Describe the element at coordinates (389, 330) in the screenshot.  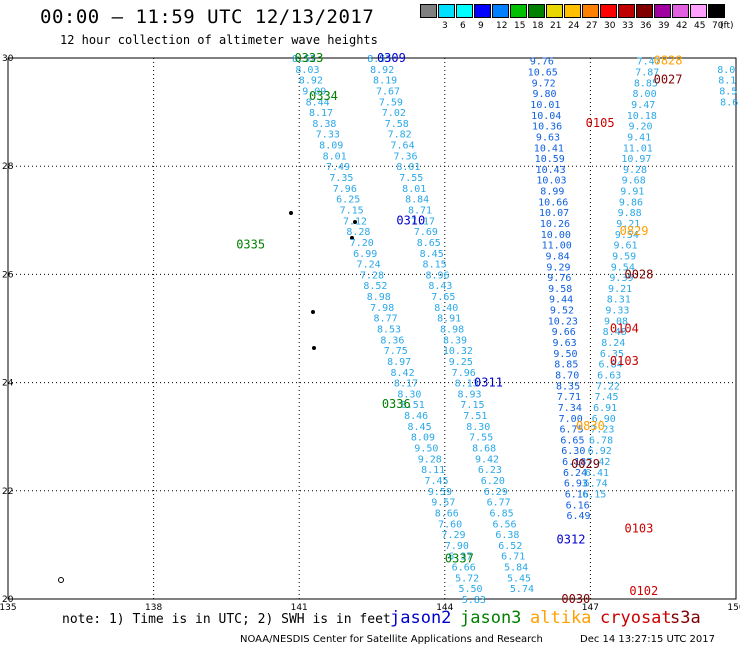
I see `wave-height-value: 8.53` at that location.